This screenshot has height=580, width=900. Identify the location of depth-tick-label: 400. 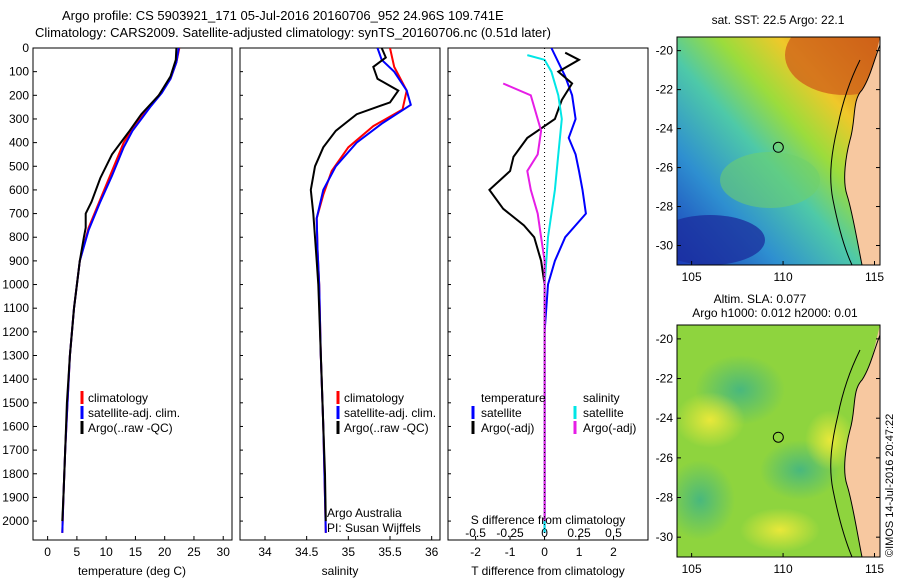
(19, 143).